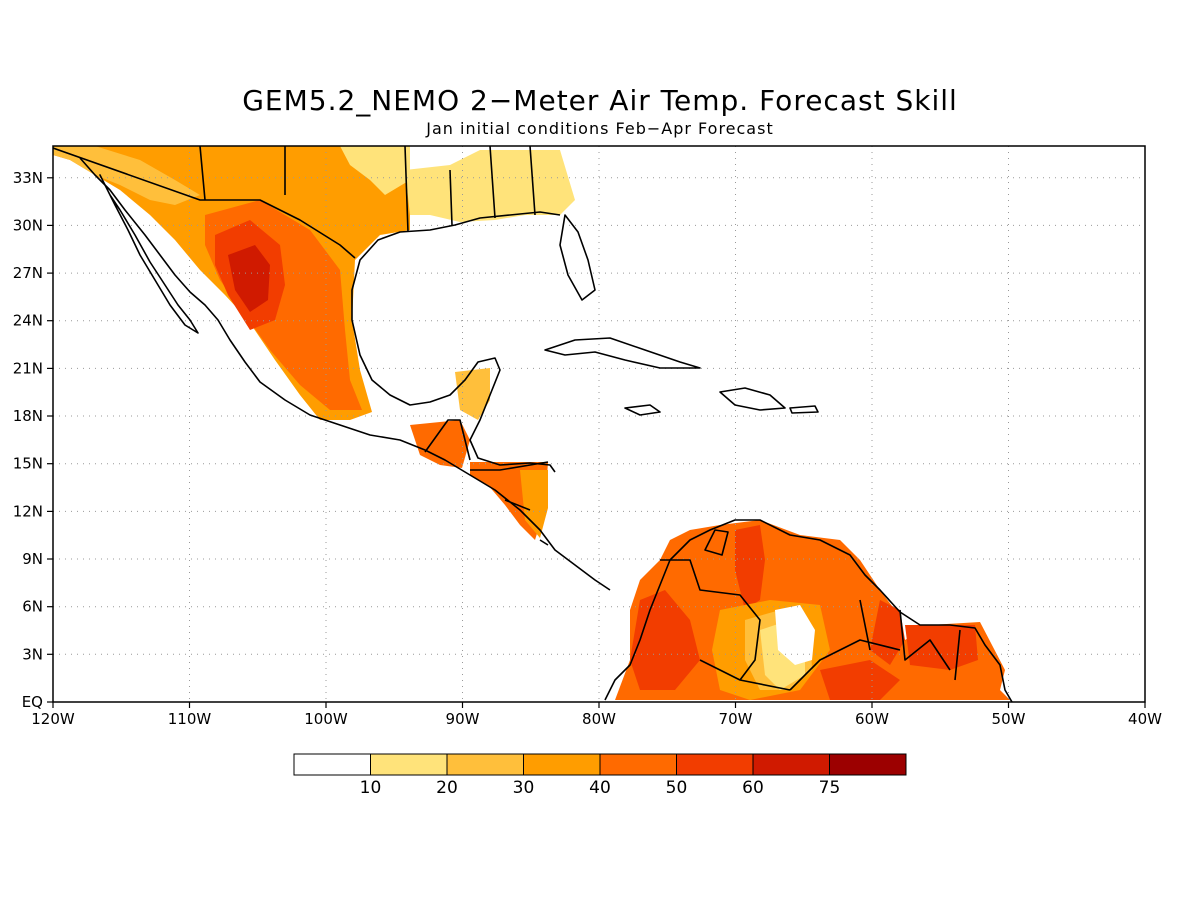 This screenshot has width=1200, height=900. I want to click on colorbar: 10 20 30 40 50 60 75, so click(600, 775).